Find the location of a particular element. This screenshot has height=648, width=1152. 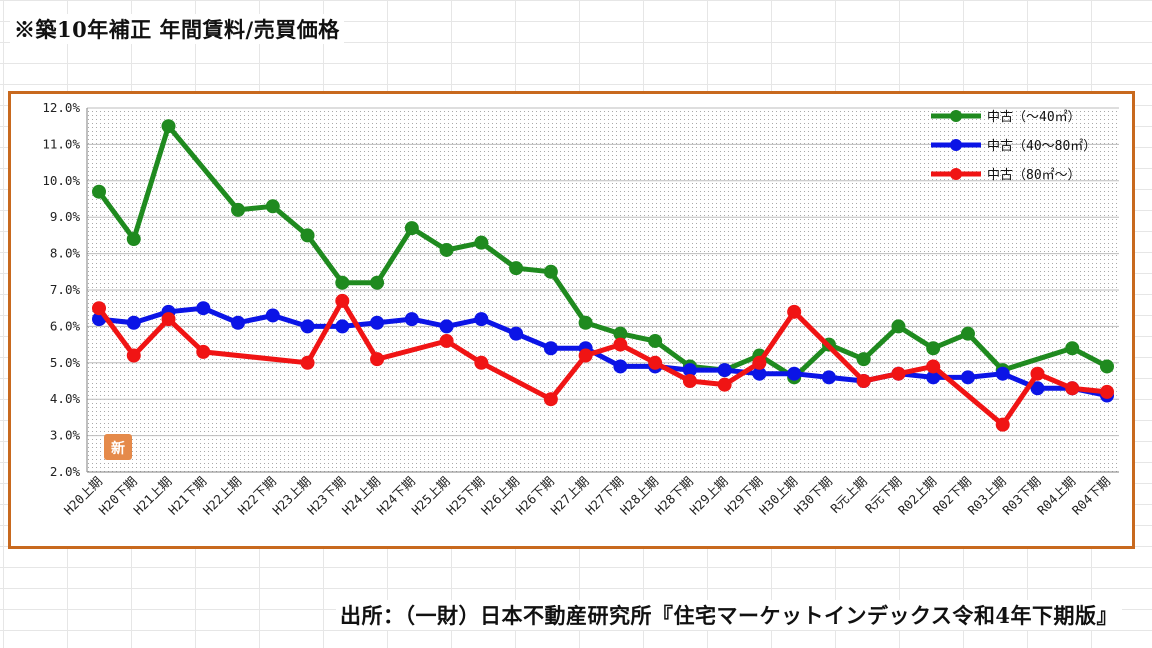

y-tick-label: 11.0% is located at coordinates (61, 143).